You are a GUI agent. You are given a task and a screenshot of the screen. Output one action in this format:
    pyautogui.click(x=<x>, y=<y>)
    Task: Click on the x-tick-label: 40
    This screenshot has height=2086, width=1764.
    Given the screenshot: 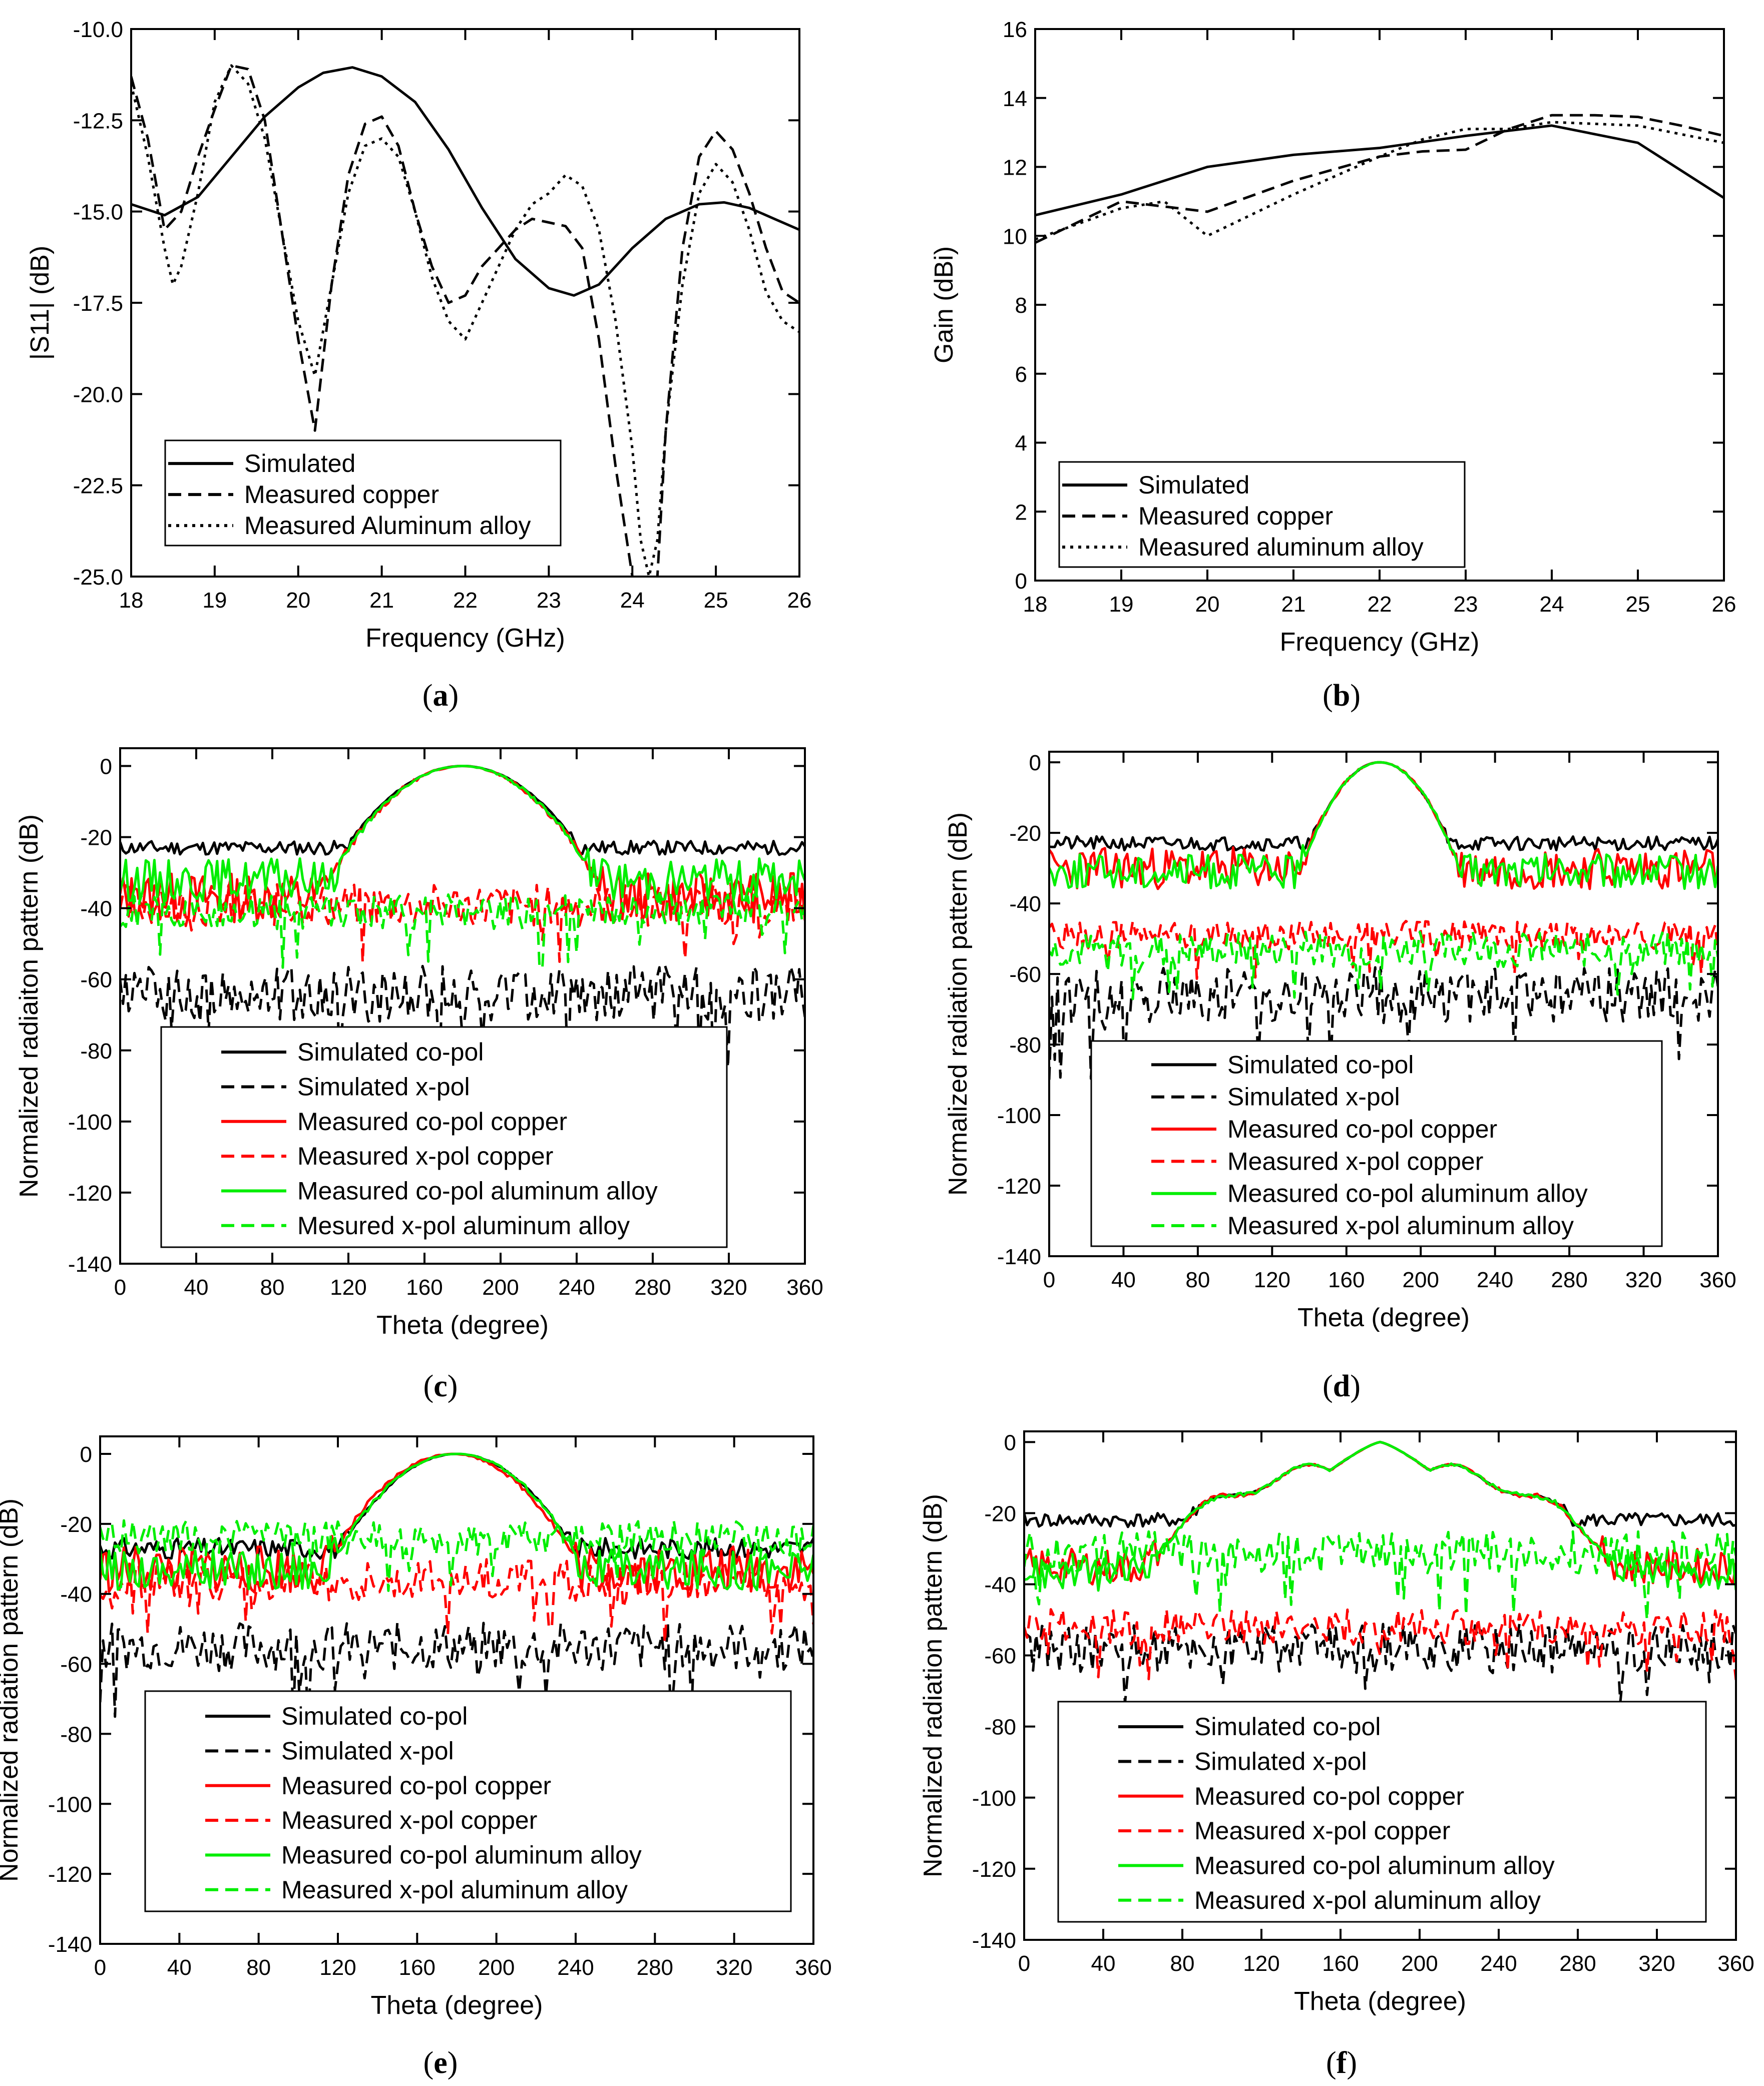 What is the action you would take?
    pyautogui.click(x=180, y=1967)
    